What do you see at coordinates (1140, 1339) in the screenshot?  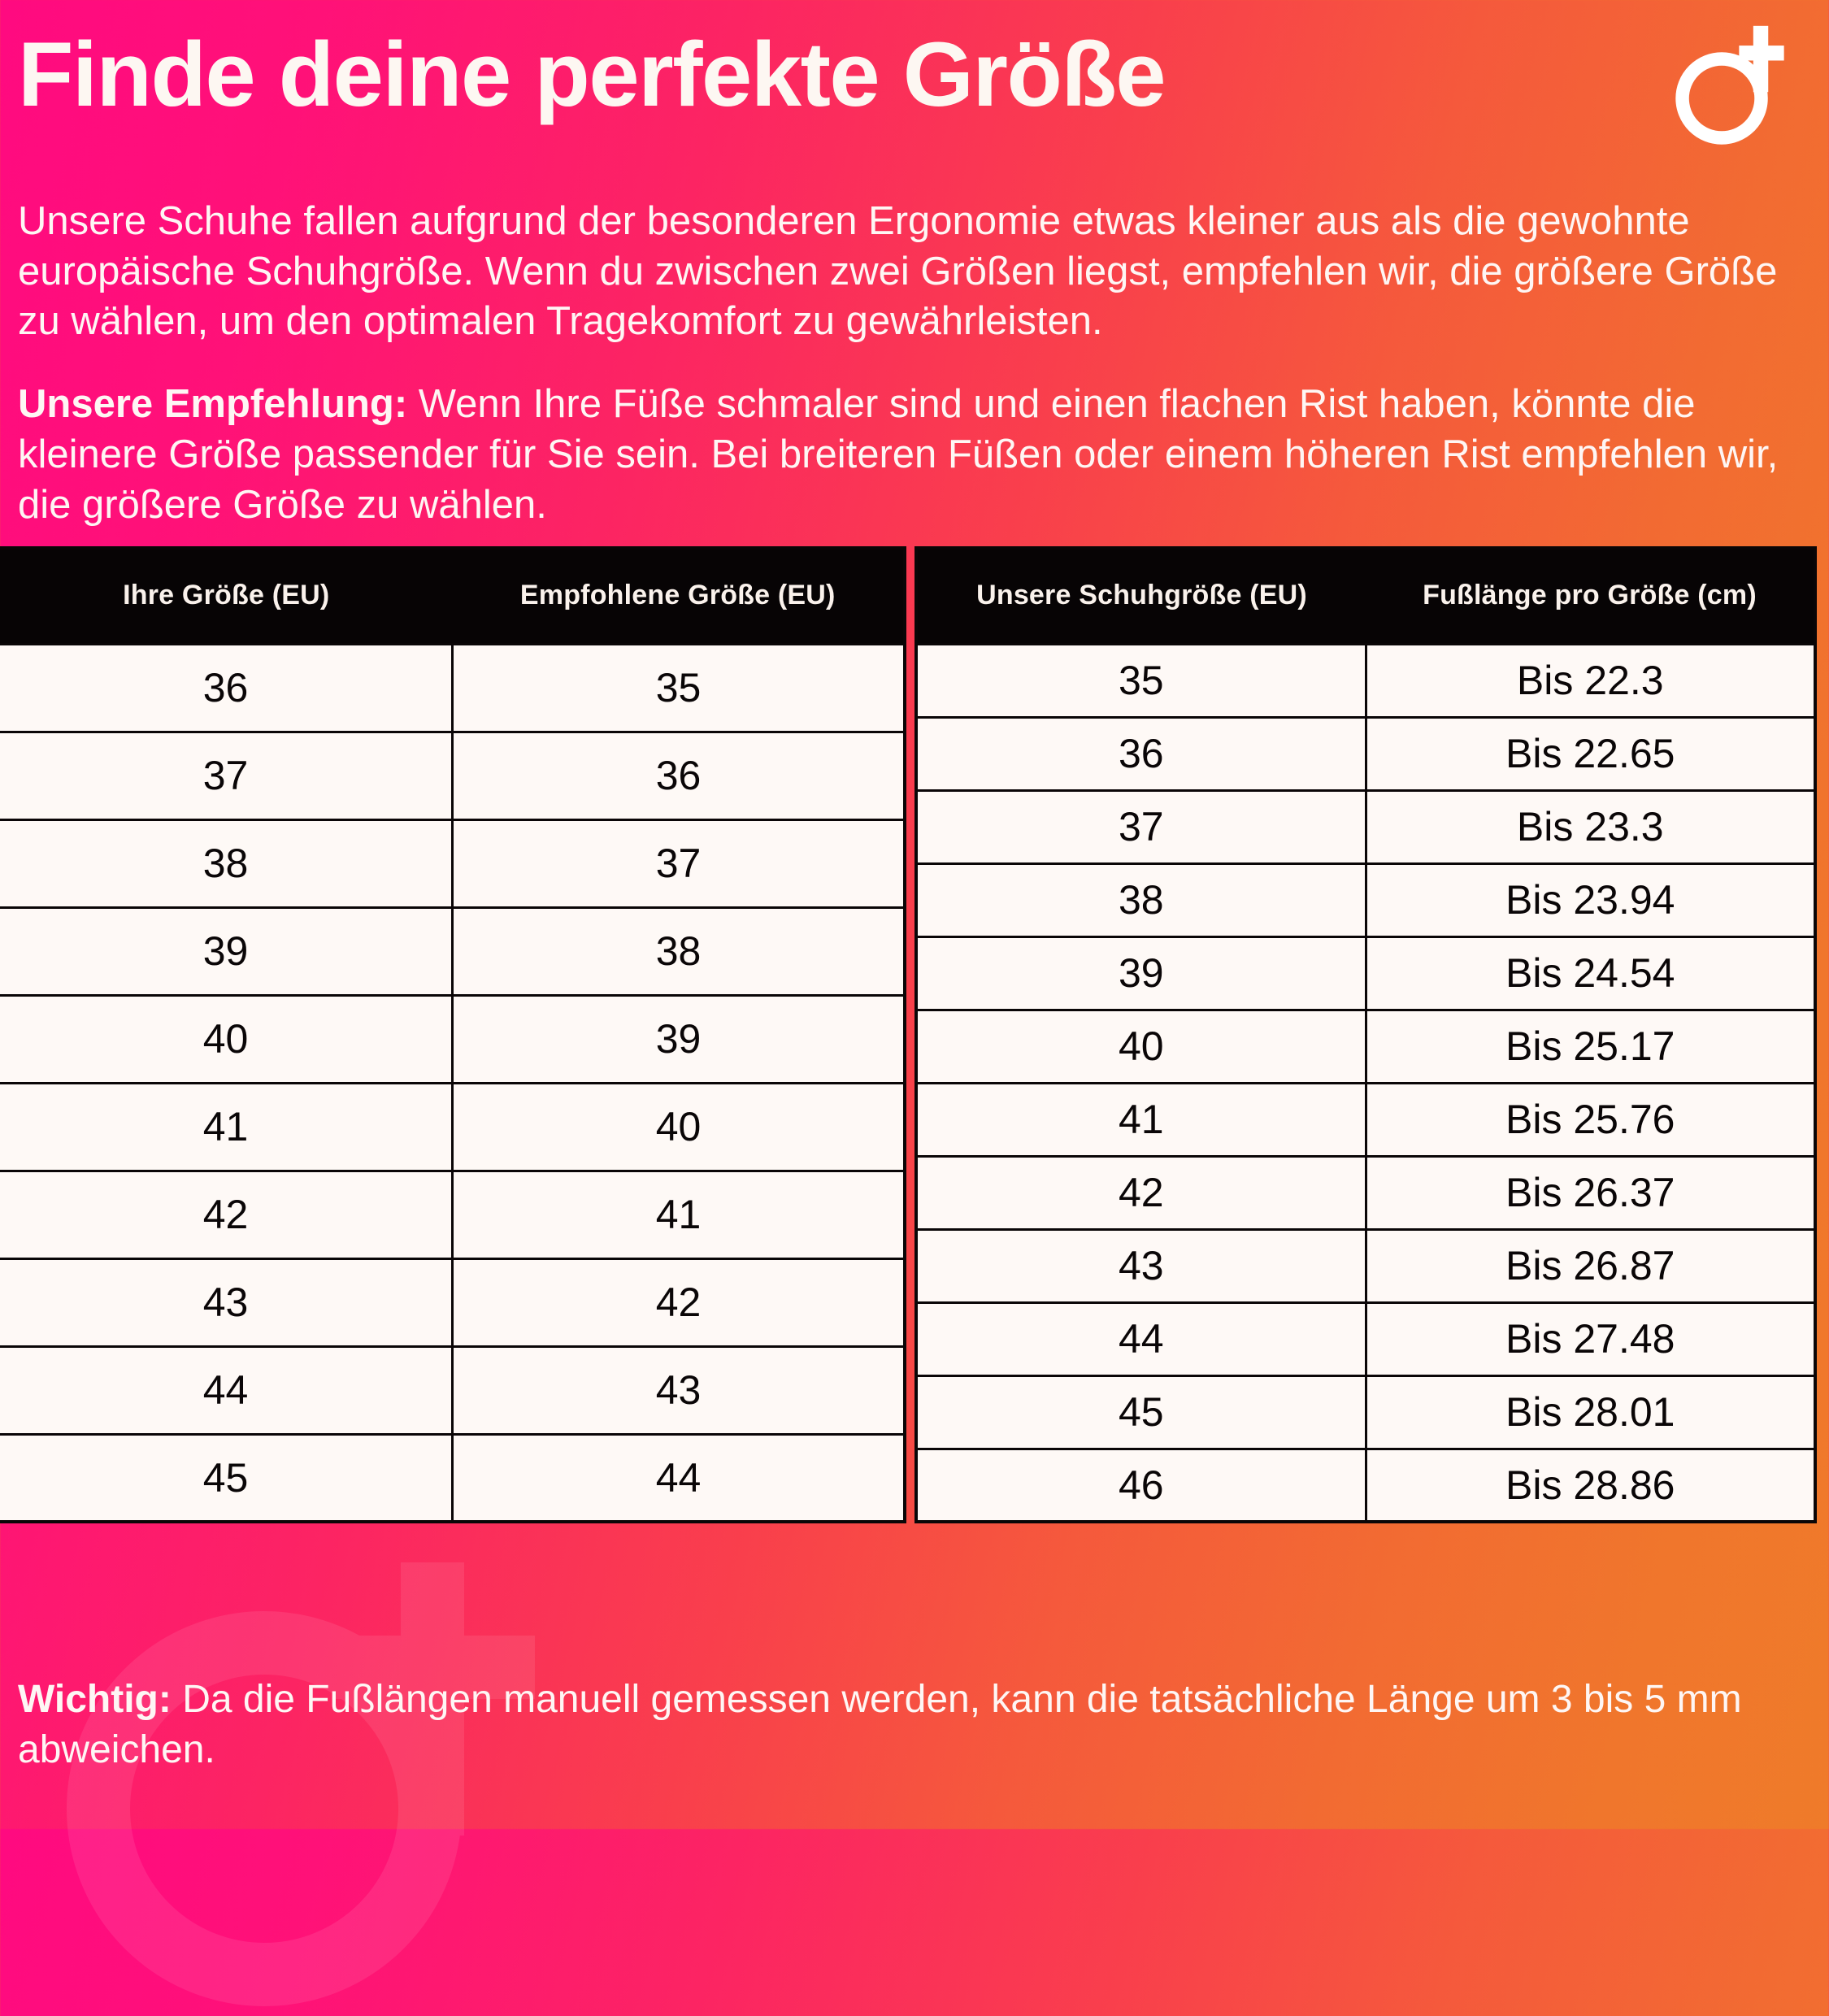 I see `length_table-cell: 44` at bounding box center [1140, 1339].